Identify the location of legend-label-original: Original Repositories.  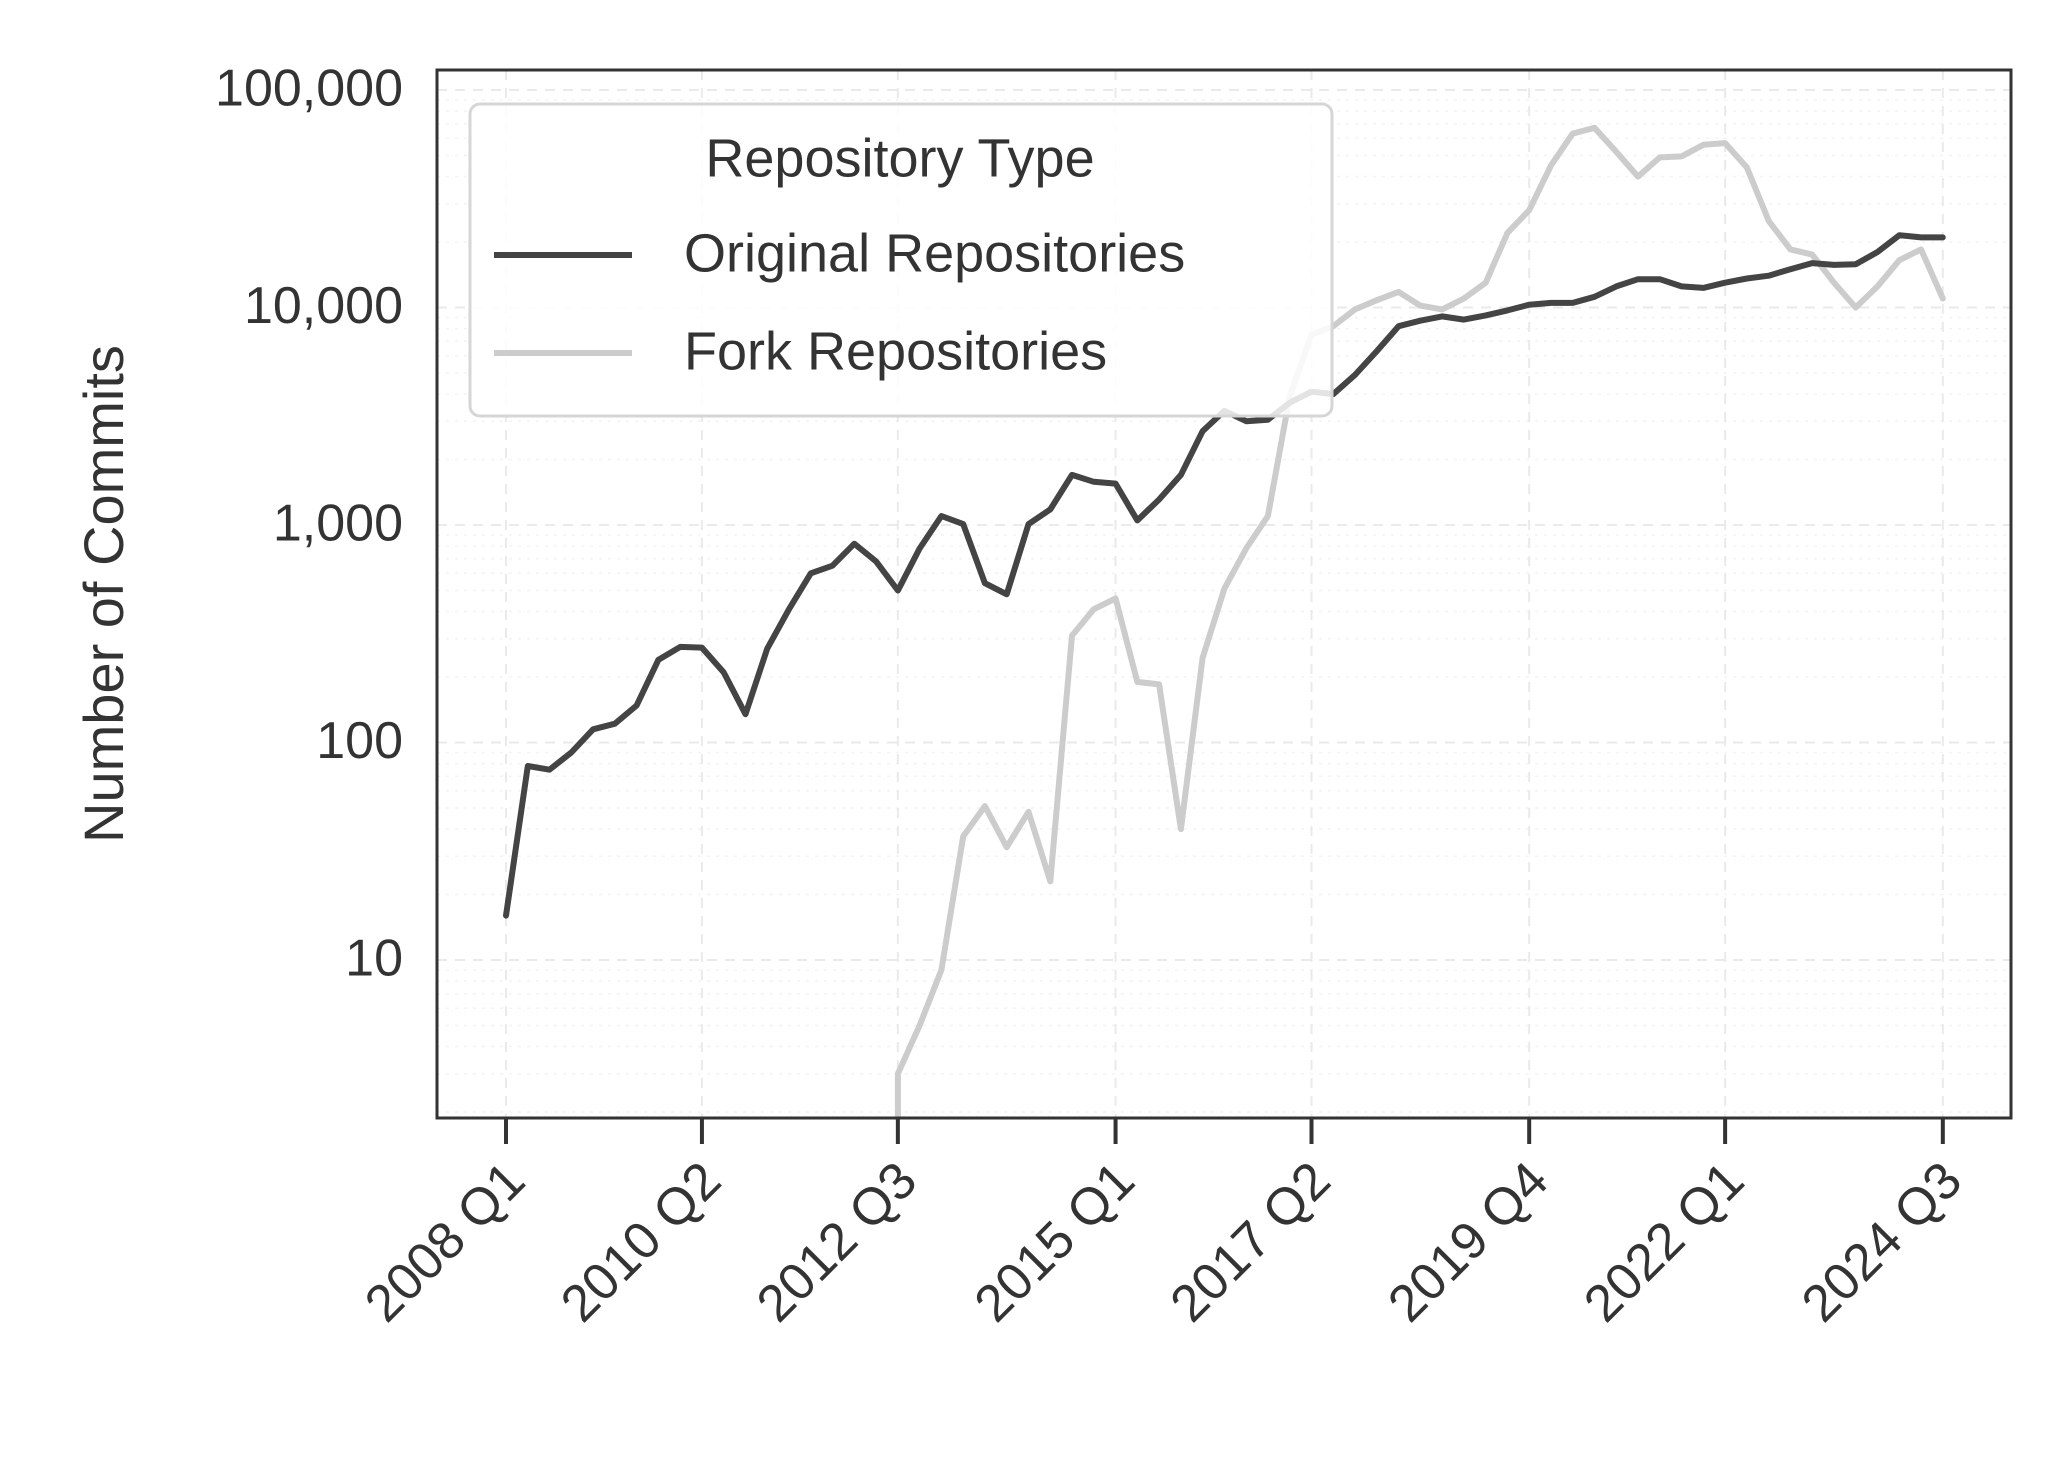
(934, 253).